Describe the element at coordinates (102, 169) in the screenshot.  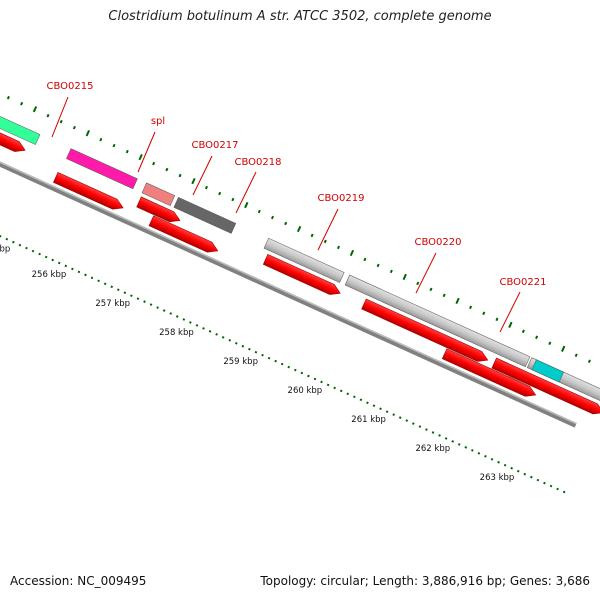
I see `gene-box-spl` at that location.